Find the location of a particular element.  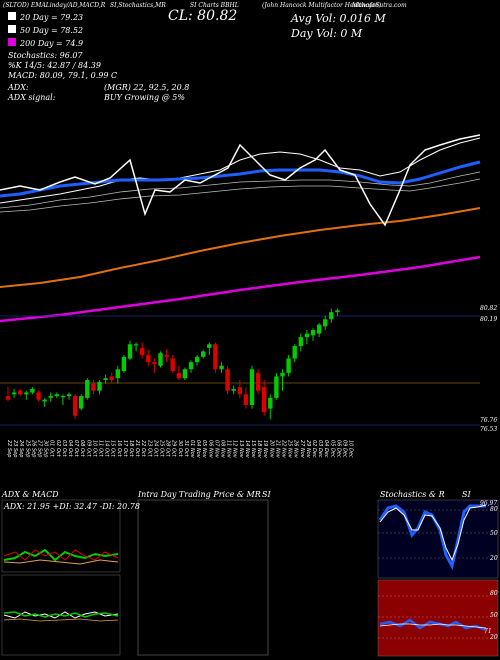

macd-values: MACD: 80.09, 79.1, 0.99 C is located at coordinates (63, 75).